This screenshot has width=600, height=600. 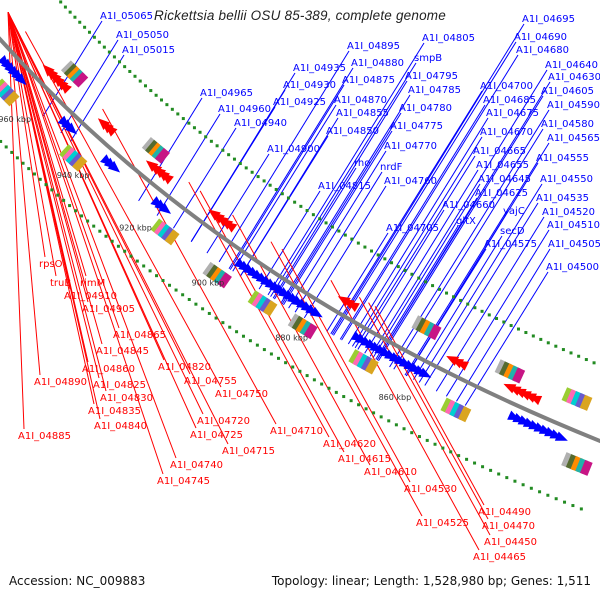 I want to click on forward-gene-label: A1I_04665, so click(x=499, y=151).